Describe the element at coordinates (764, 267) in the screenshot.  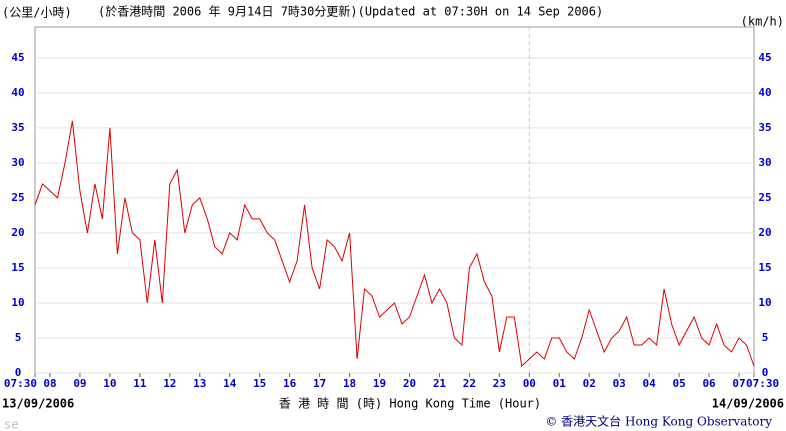
I see `y2-tick-label: 15` at that location.